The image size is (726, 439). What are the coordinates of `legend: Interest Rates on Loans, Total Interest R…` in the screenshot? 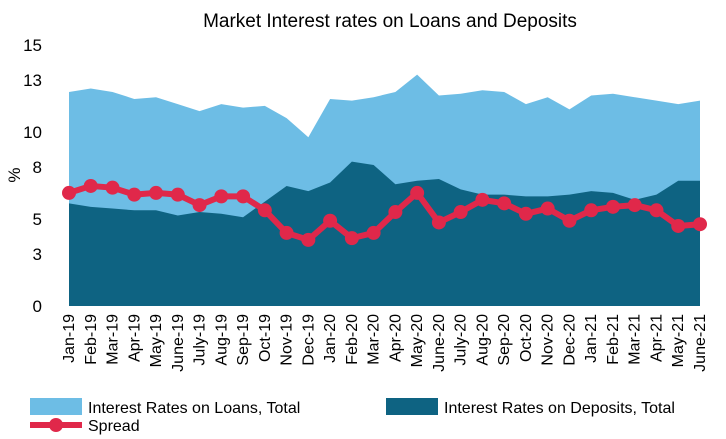 It's located at (352, 416).